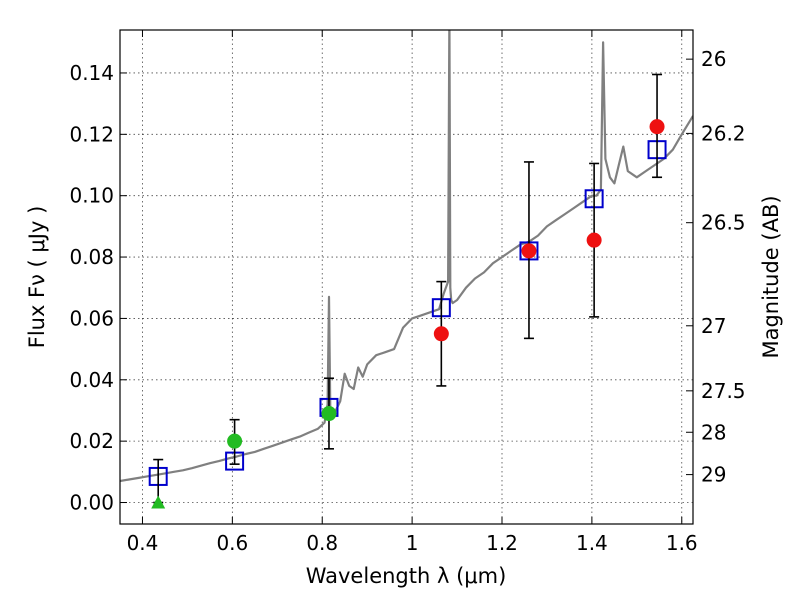 The image size is (800, 600). What do you see at coordinates (91, 196) in the screenshot?
I see `y-tick-label: 0.10` at bounding box center [91, 196].